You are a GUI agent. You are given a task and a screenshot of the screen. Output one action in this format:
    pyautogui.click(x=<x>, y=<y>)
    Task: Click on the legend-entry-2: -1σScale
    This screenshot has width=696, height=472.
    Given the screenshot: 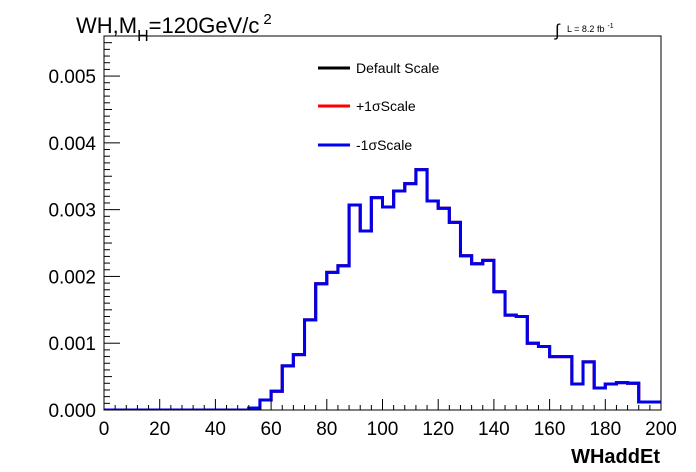 What is the action you would take?
    pyautogui.click(x=384, y=145)
    